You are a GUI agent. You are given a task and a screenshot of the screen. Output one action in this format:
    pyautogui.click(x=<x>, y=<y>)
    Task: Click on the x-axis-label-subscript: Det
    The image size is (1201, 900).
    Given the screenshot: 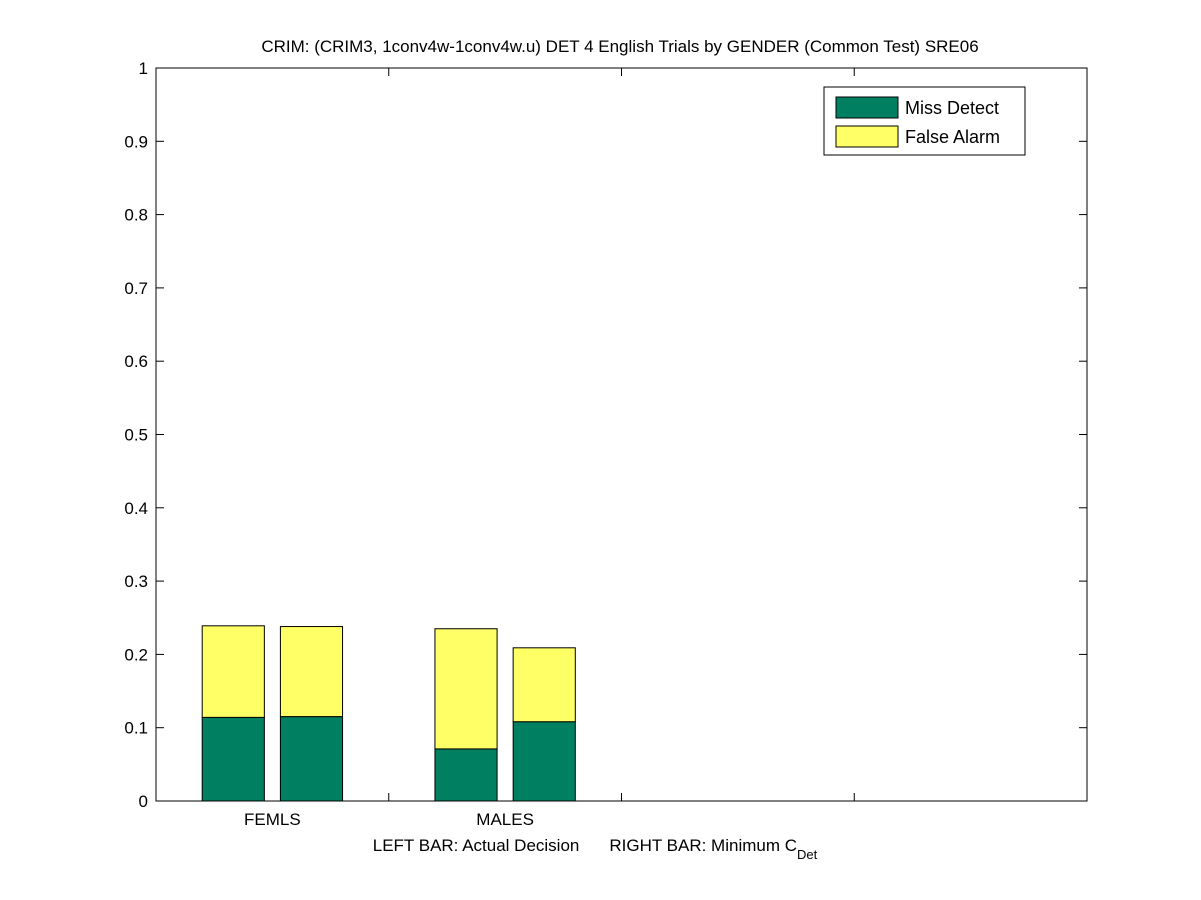 What is the action you would take?
    pyautogui.click(x=807, y=854)
    